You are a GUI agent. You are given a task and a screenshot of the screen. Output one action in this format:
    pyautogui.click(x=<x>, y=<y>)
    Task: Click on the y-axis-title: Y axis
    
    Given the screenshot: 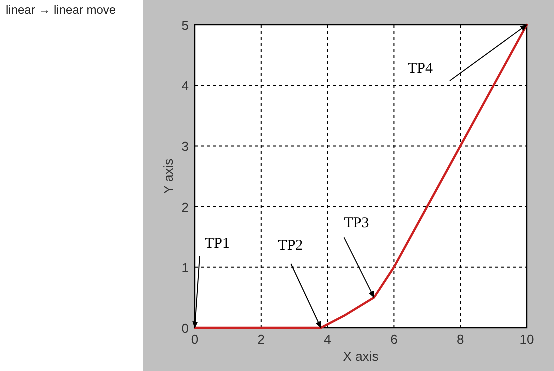 What is the action you would take?
    pyautogui.click(x=168, y=176)
    